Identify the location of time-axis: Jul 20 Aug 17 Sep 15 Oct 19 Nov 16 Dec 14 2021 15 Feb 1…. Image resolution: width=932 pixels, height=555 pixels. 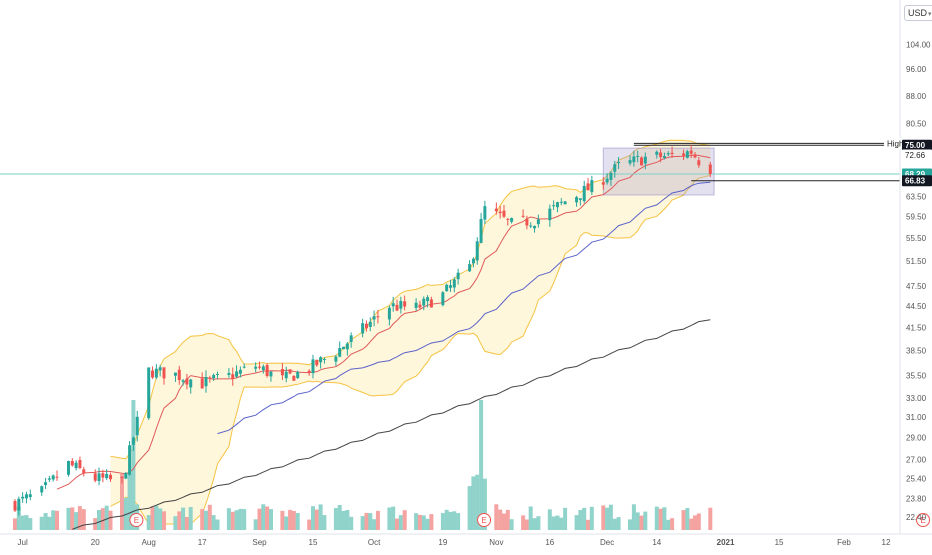
(466, 540).